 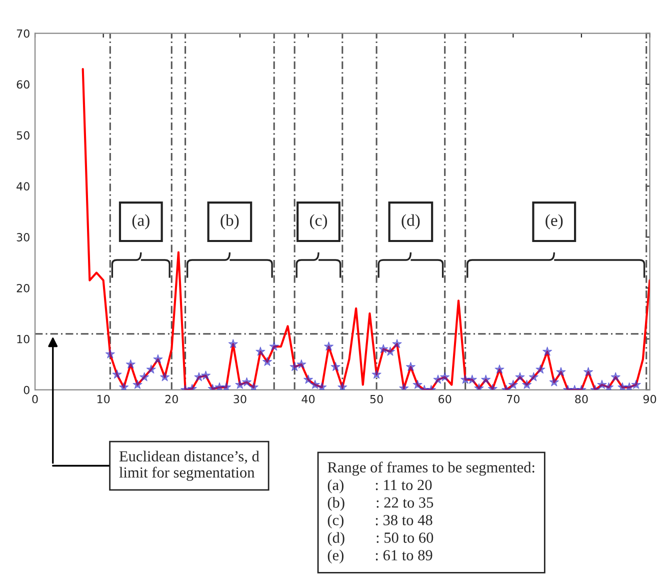 I want to click on annotation: (a), so click(x=141, y=222).